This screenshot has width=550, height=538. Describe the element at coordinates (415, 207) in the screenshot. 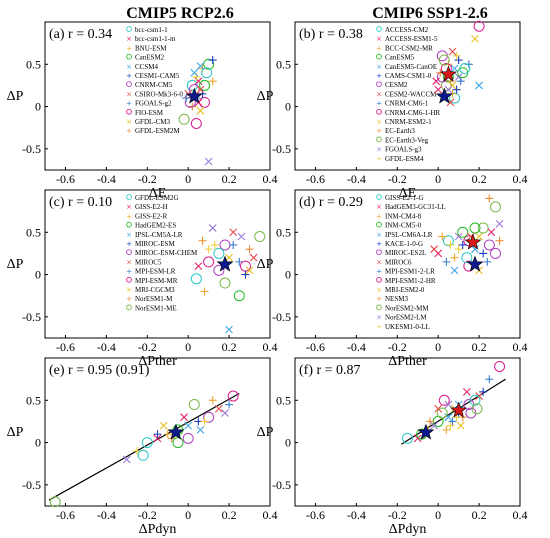

I see `legend-entry: HadGEM3-GC31-LL` at that location.